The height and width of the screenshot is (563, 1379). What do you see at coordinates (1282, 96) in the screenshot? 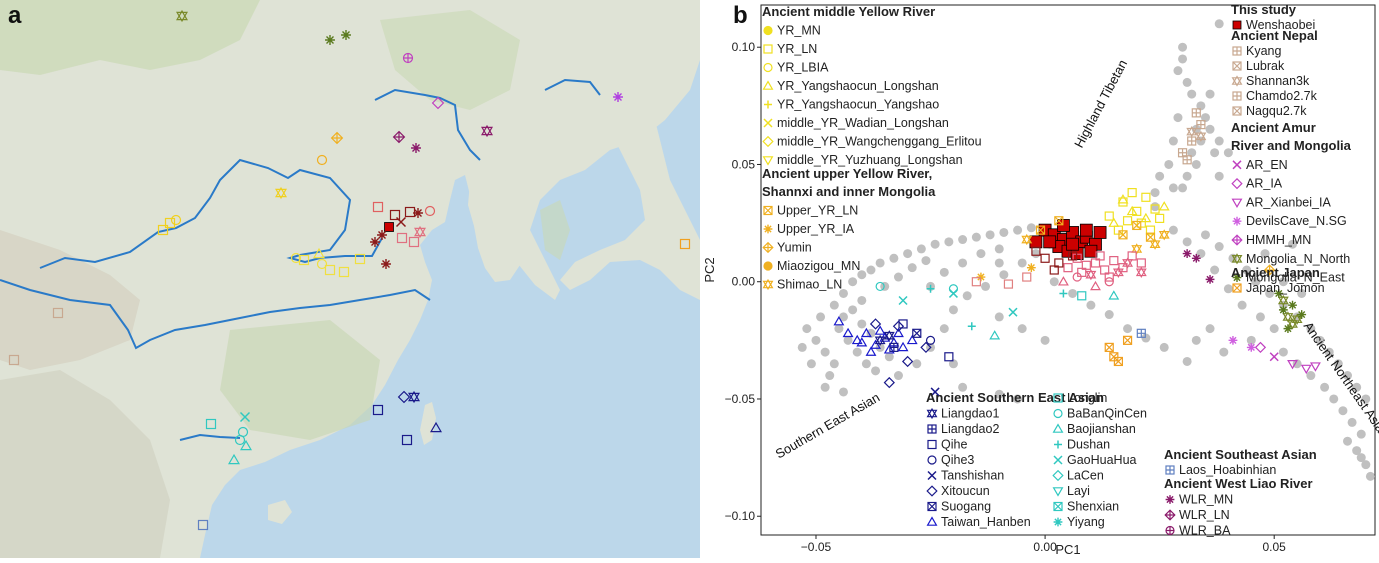
I see `legend-item-label: Chamdo2.7k` at bounding box center [1282, 96].